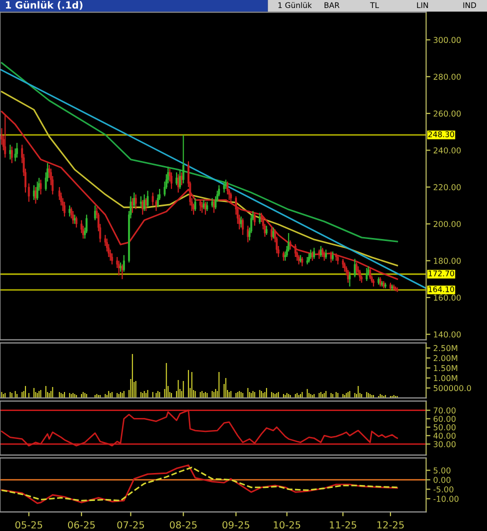 The height and width of the screenshot is (531, 487). What do you see at coordinates (446, 348) in the screenshot?
I see `y-tick-label: 2.50M` at bounding box center [446, 348].